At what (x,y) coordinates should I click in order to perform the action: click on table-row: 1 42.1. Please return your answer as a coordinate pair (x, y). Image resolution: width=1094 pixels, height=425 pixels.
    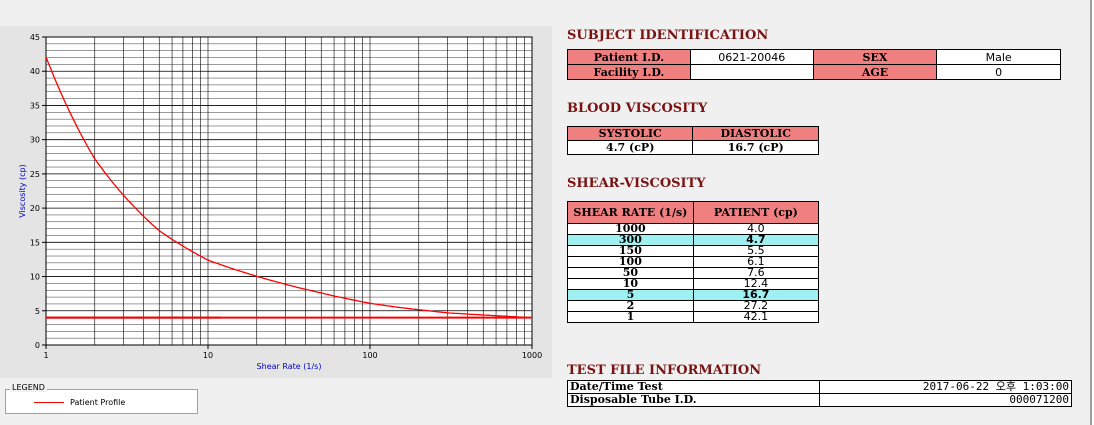
    Looking at the image, I should click on (693, 317).